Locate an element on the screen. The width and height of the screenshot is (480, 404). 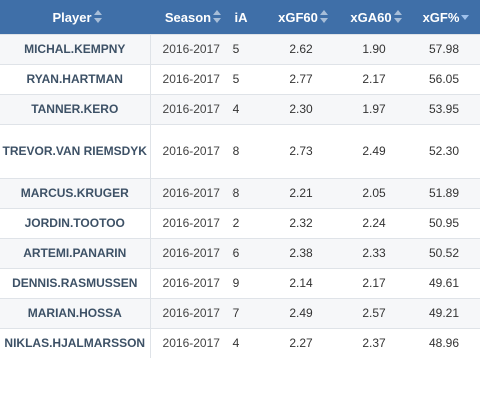
column-header-xgf60: xGF60 is located at coordinates (301, 17).